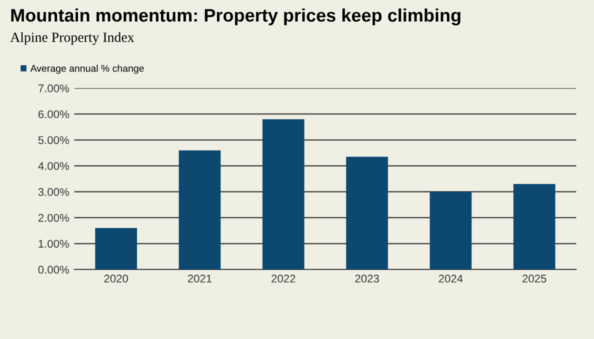 Image resolution: width=594 pixels, height=339 pixels. Describe the element at coordinates (53, 140) in the screenshot. I see `y-tick-label: 5.00%` at that location.